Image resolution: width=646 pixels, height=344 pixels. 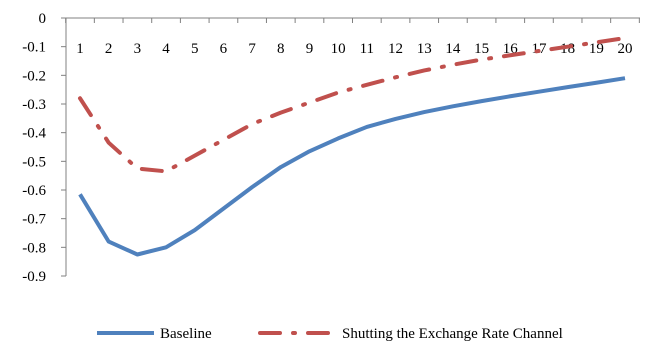 What do you see at coordinates (34, 220) in the screenshot?
I see `y-tick-label: -0.7` at bounding box center [34, 220].